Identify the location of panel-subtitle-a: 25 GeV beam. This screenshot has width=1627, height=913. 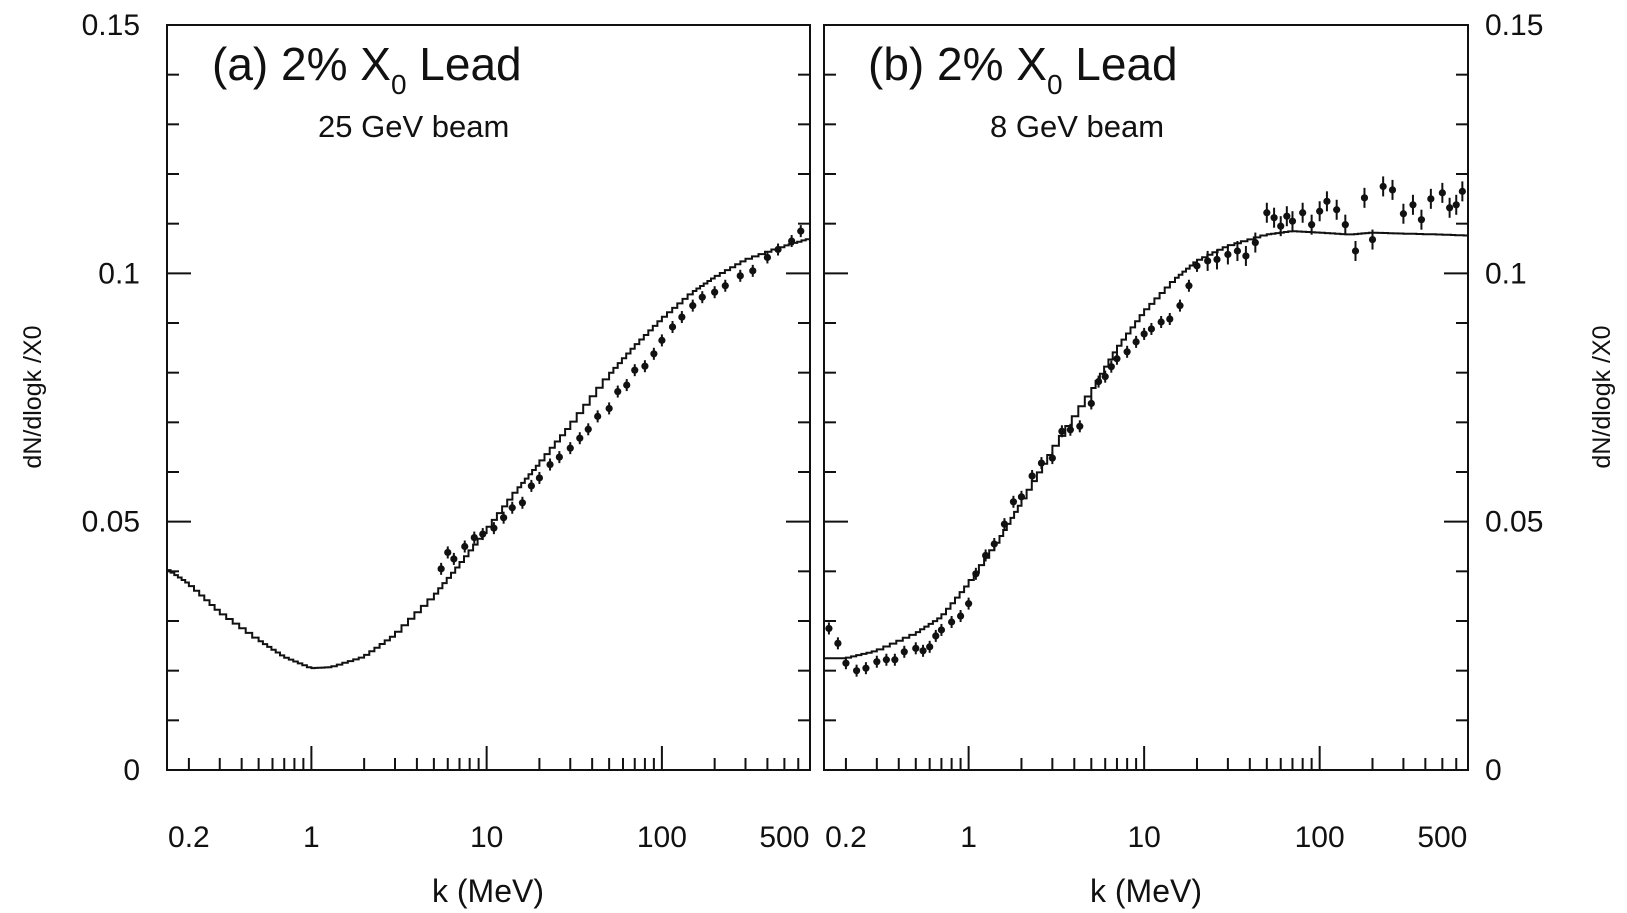
(413, 126).